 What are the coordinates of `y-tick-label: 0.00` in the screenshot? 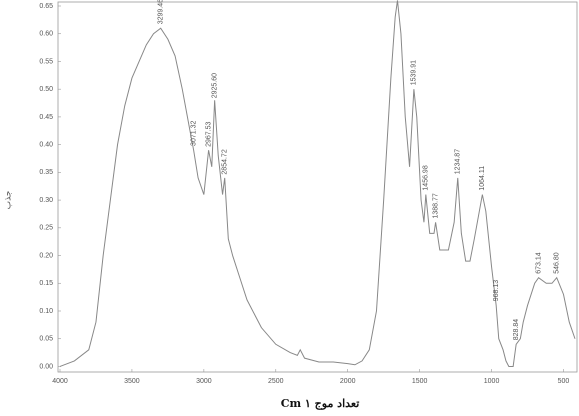 It's located at (46, 366).